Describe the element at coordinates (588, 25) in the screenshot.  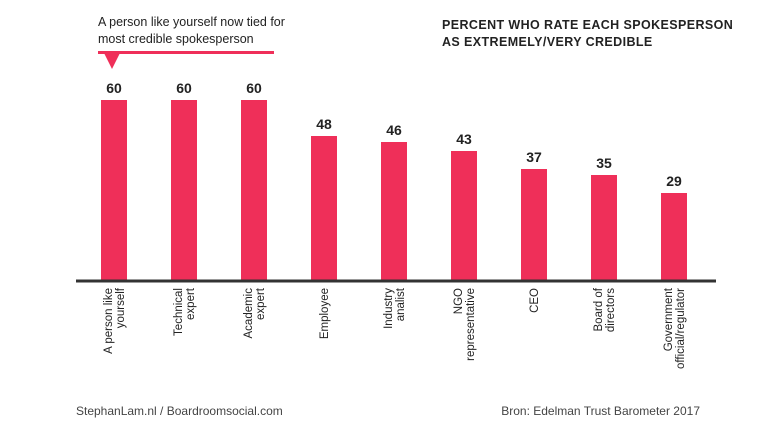
I see `chart-title-line-1: PERCENT WHO RATE EACH SPOKESPERSON` at that location.